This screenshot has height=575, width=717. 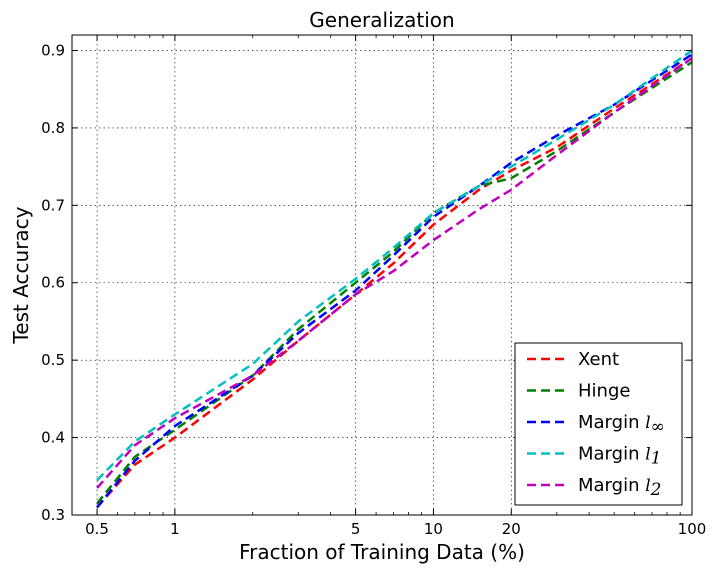 What do you see at coordinates (53, 515) in the screenshot?
I see `y-tick-label: 0.3` at bounding box center [53, 515].